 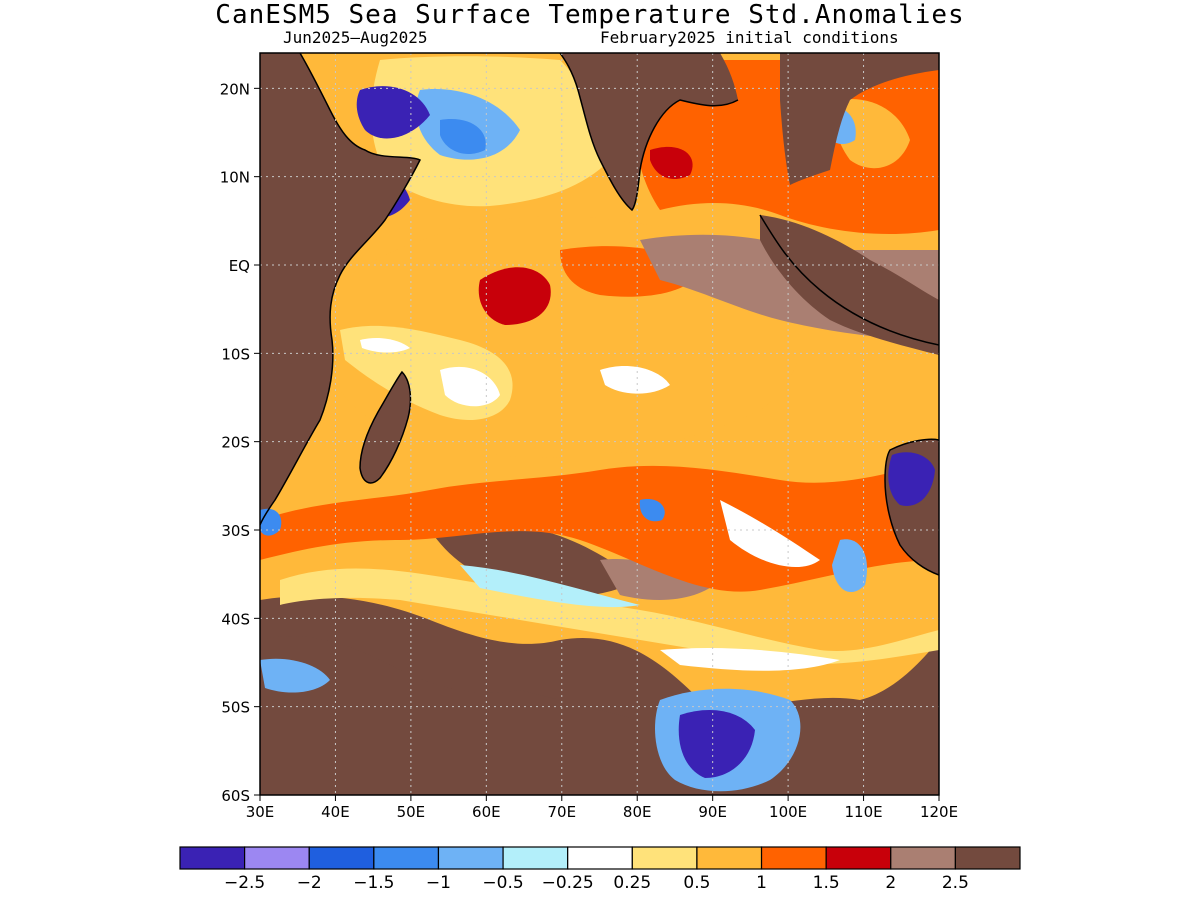 What do you see at coordinates (632, 883) in the screenshot?
I see `colorbar-label: 0.25` at bounding box center [632, 883].